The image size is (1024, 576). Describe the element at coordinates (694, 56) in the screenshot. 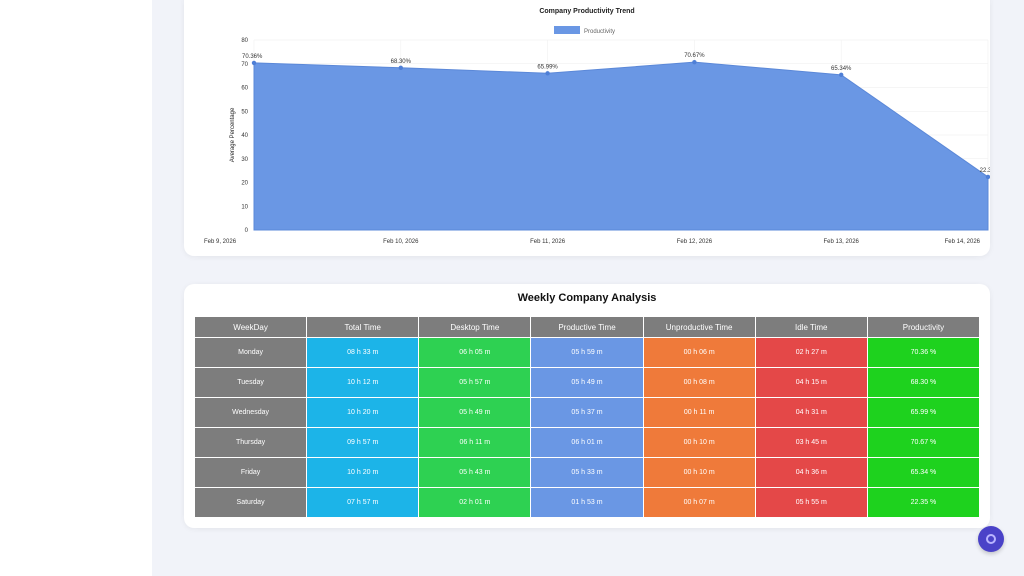

I see `data-label: 70.67%` at that location.